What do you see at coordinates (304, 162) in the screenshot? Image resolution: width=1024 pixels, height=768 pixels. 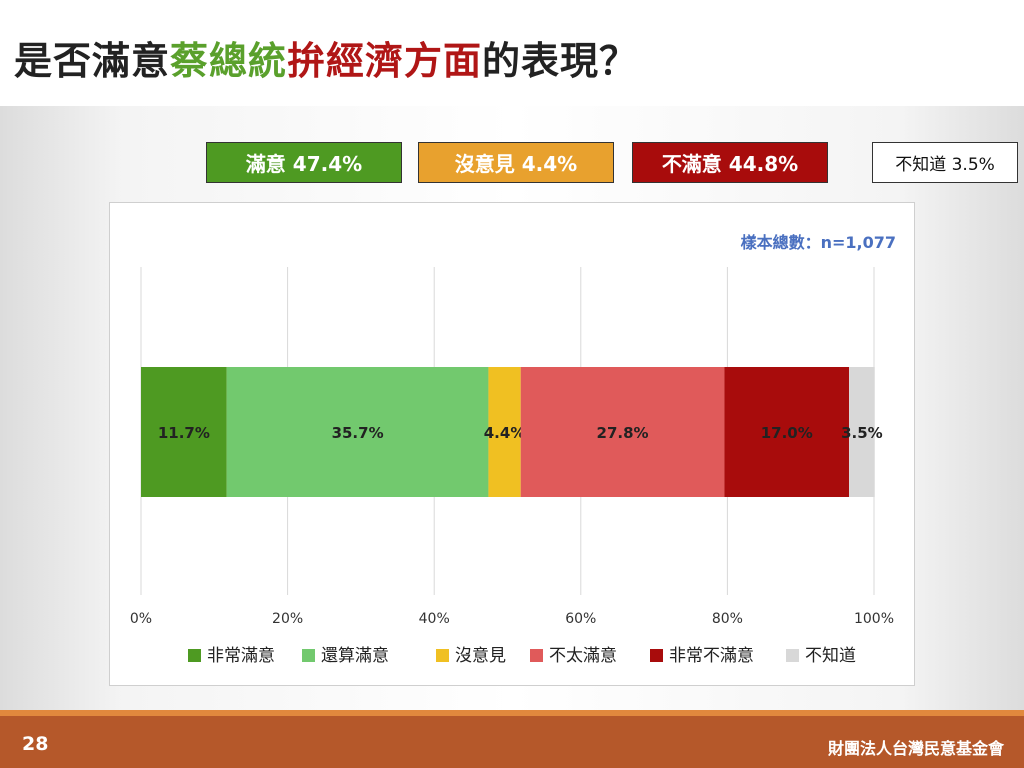 I see `summary-satisfied: 滿意 47.4%` at bounding box center [304, 162].